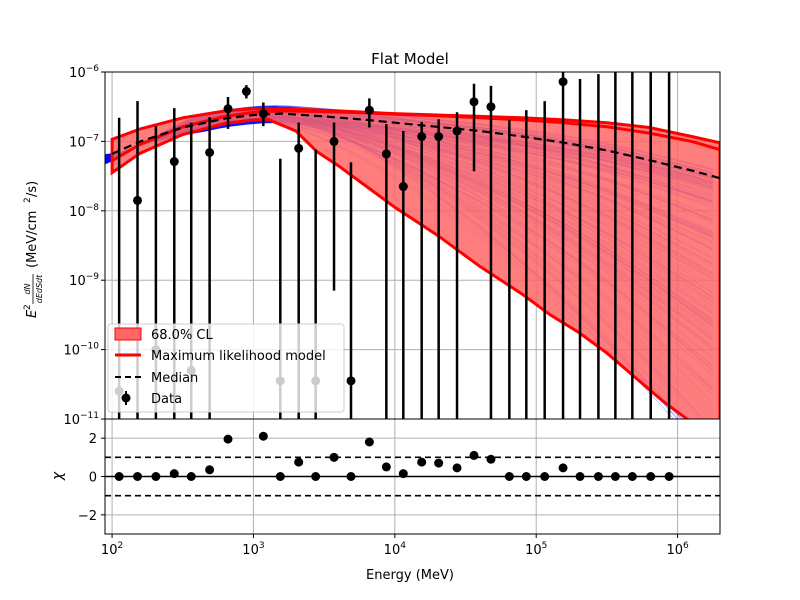 This screenshot has width=800, height=600. Describe the element at coordinates (545, 546) in the screenshot. I see `tick-exponent: 5` at that location.